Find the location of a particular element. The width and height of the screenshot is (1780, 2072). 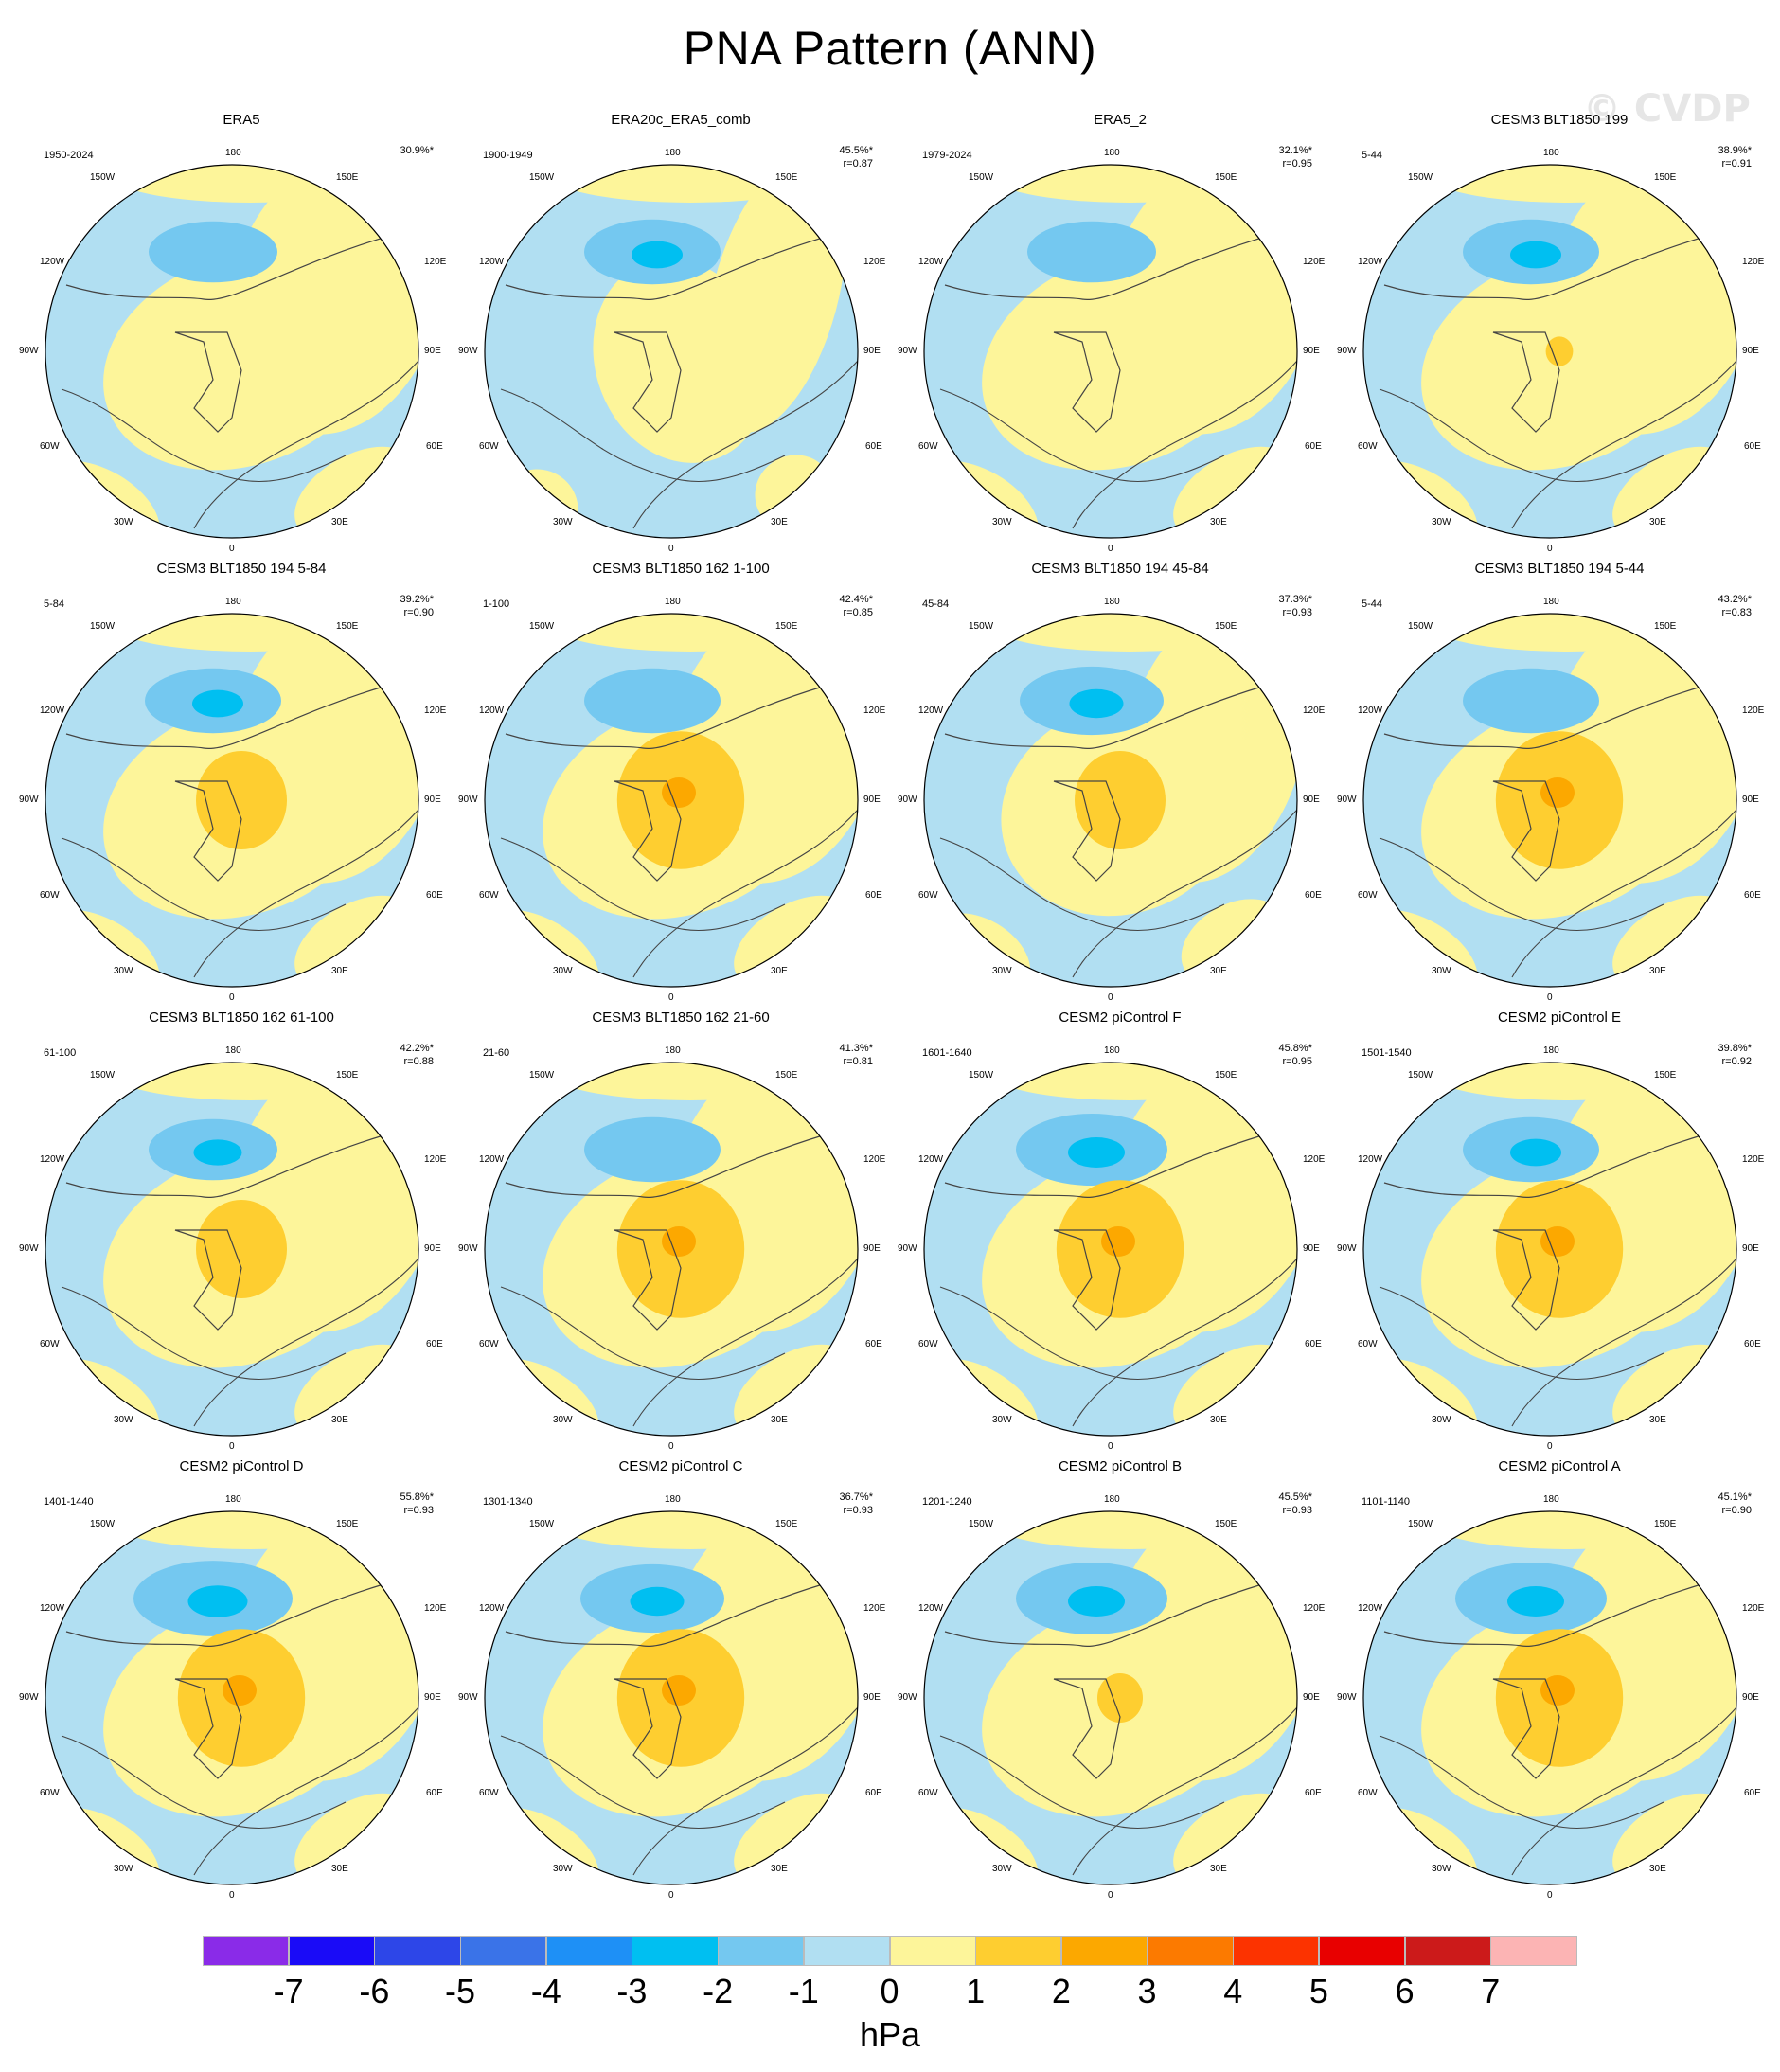

negative-anomaly-center is located at coordinates (1531, 701).